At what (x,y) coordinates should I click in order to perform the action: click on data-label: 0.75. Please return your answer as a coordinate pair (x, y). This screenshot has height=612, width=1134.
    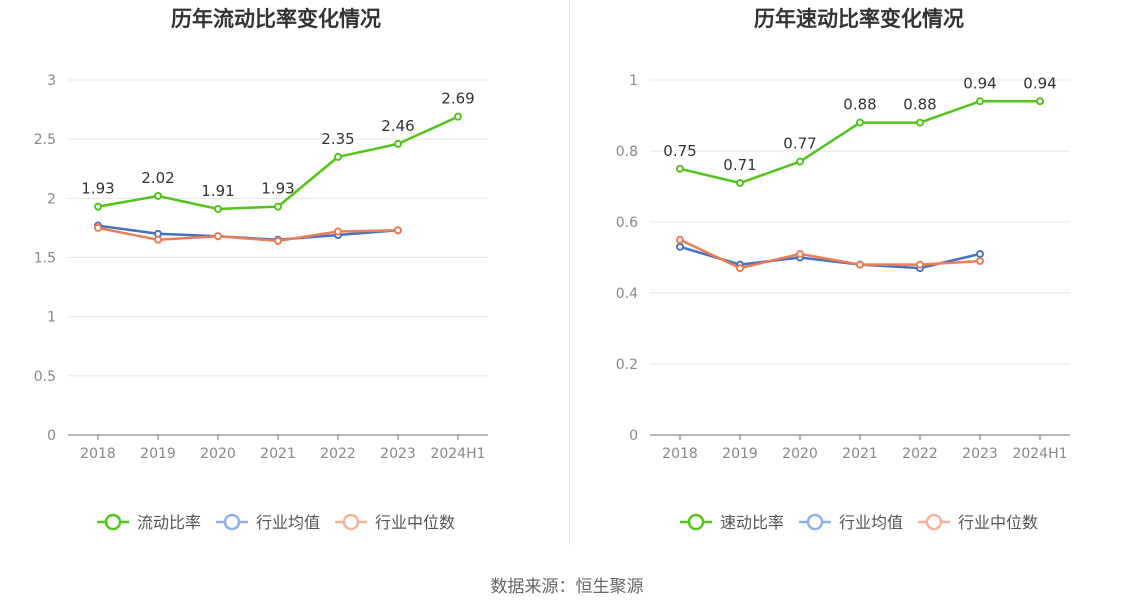
    Looking at the image, I should click on (679, 151).